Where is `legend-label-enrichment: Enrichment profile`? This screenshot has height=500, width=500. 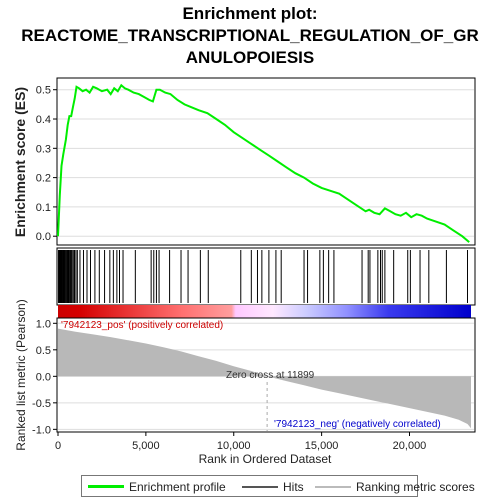 legend-label-enrichment: Enrichment profile is located at coordinates (177, 487).